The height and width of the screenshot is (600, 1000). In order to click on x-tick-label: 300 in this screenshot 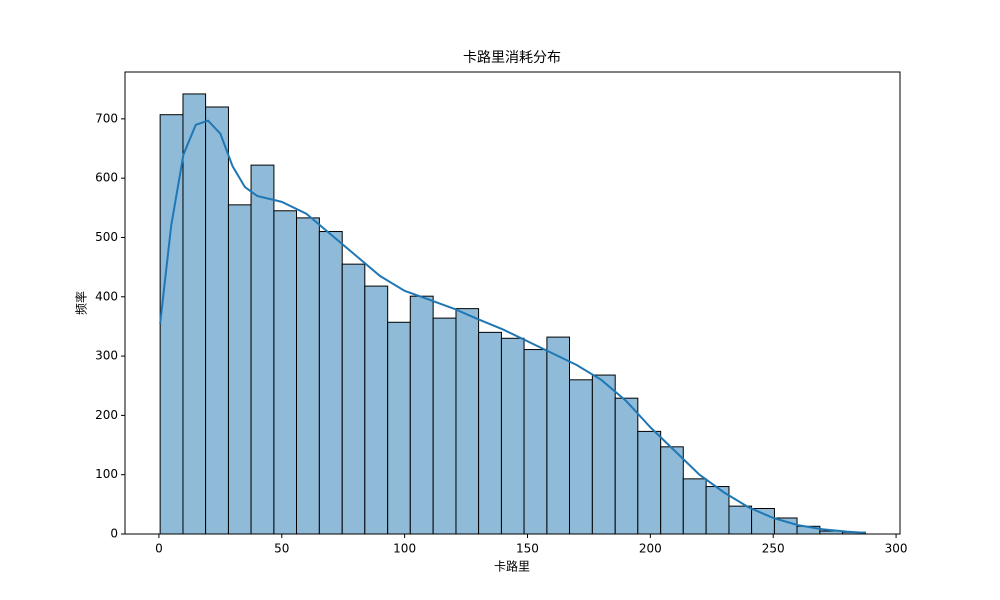, I will do `click(896, 549)`.